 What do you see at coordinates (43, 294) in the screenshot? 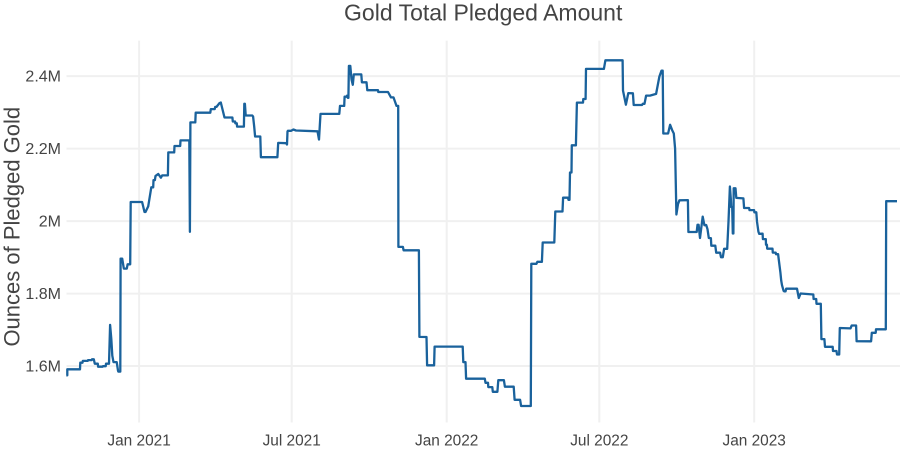
I see `svg-text: 1.8M` at bounding box center [43, 294].